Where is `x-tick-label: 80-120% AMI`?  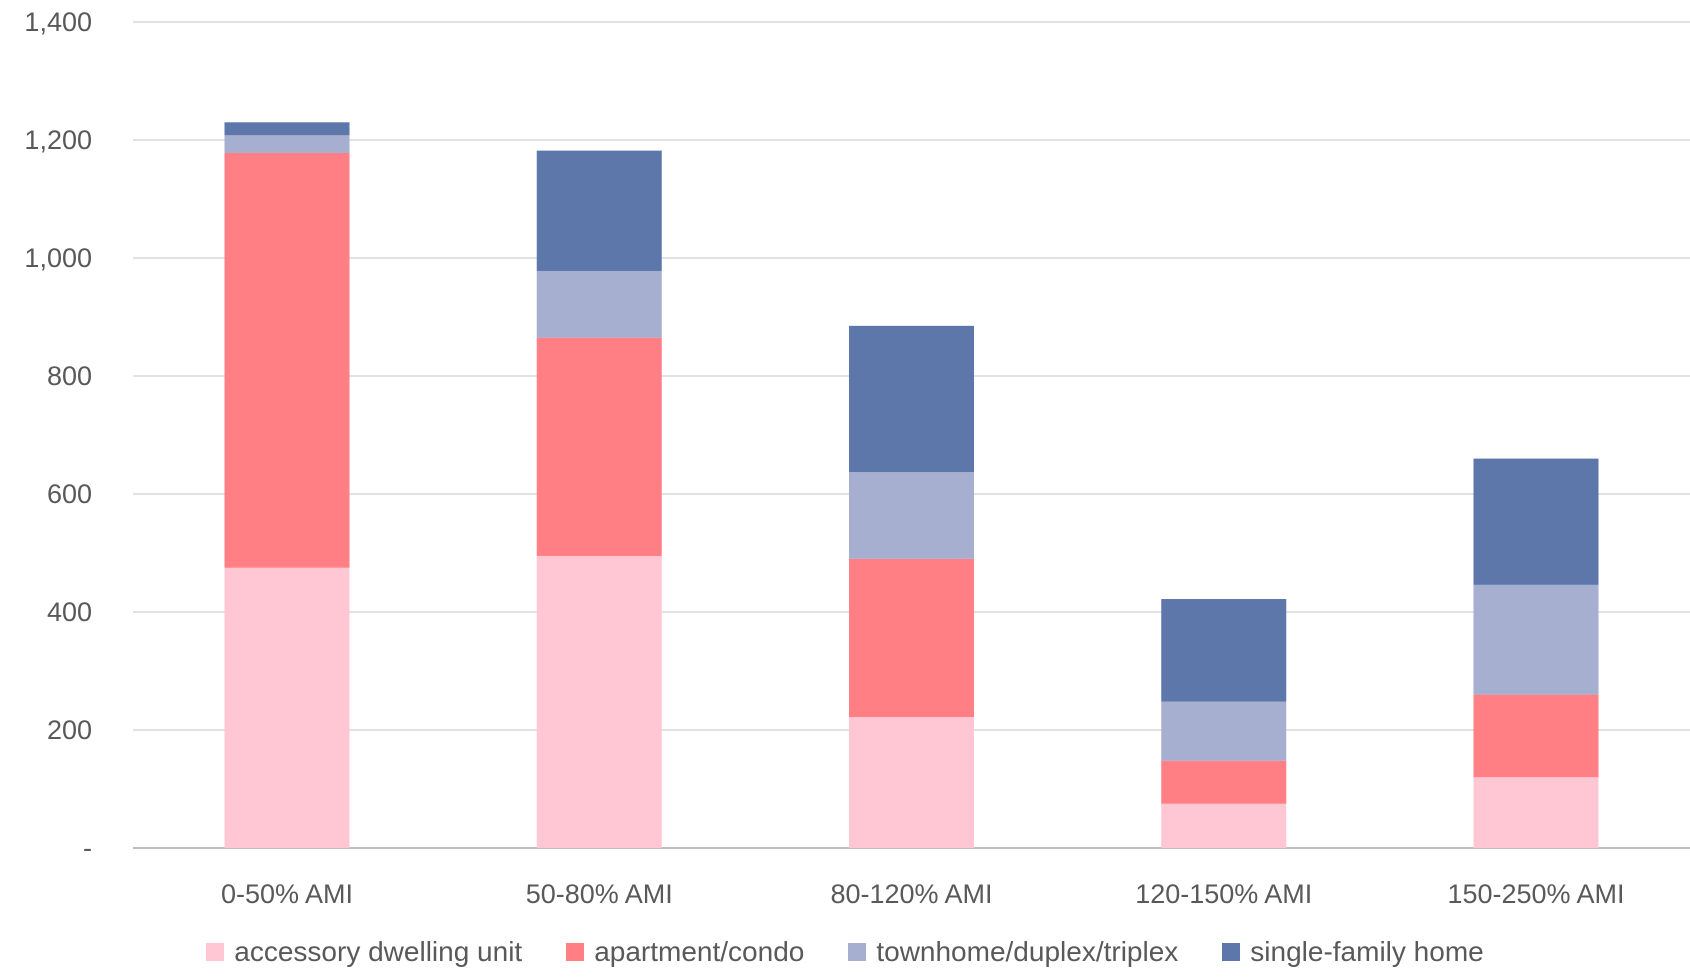 x-tick-label: 80-120% AMI is located at coordinates (911, 894).